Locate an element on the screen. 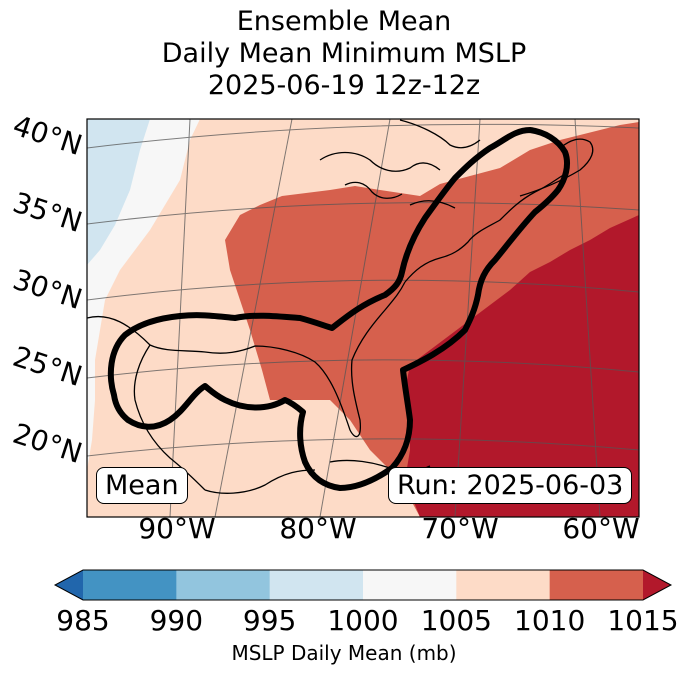  colorbar-title: MSLP Daily Mean (mb) is located at coordinates (344, 653).